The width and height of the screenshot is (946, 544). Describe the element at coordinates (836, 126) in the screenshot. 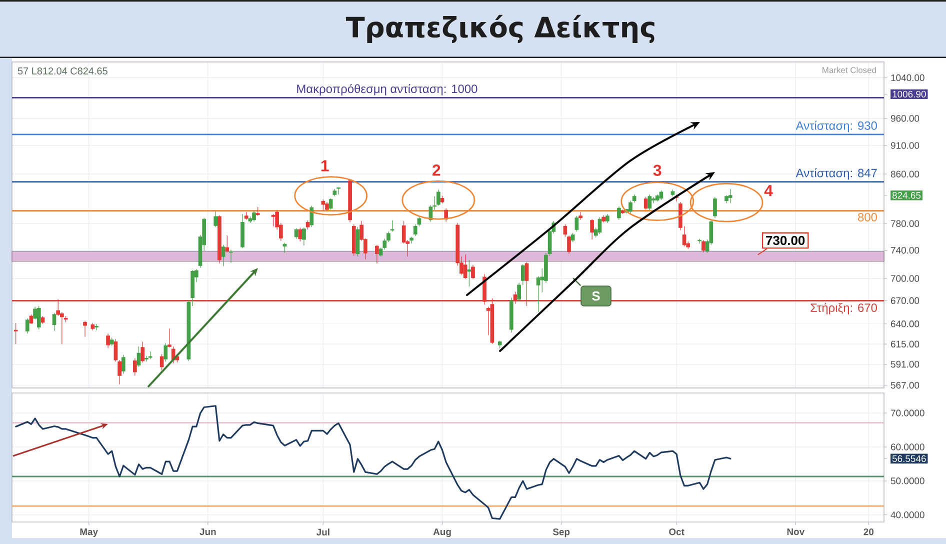

I see `ref-line-label: Αντίσταση: 930` at that location.